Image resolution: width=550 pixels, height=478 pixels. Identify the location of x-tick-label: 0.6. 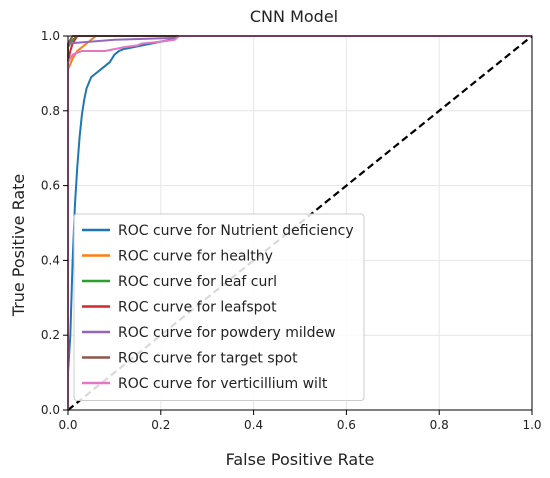
(346, 425).